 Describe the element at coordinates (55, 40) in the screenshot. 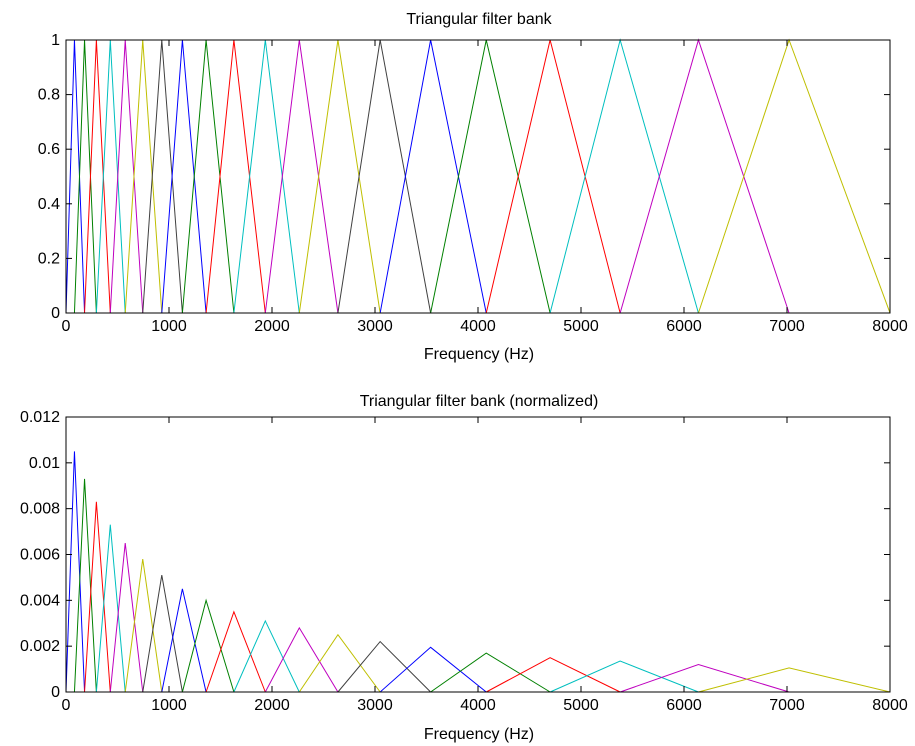

I see `y-tick-label: 1` at that location.